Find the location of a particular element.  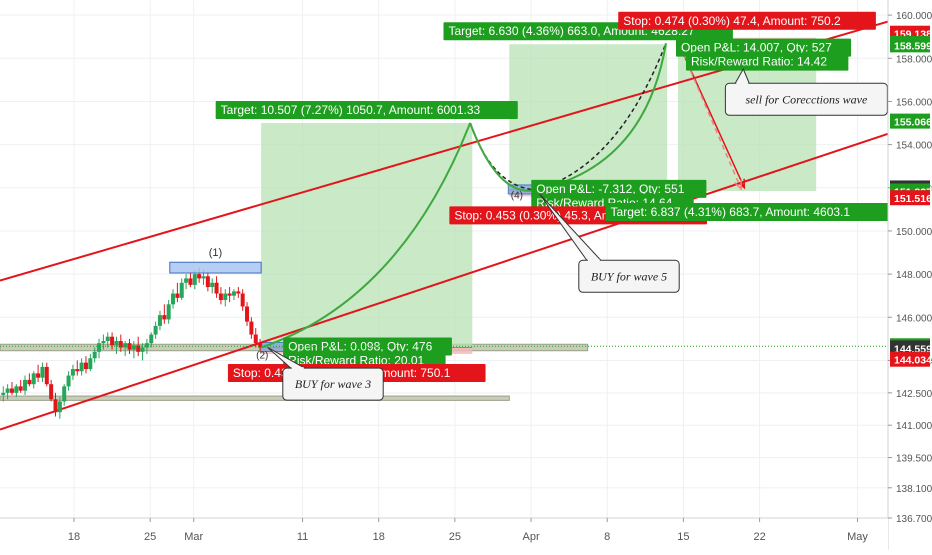

price-label: 155.066 is located at coordinates (911, 121).